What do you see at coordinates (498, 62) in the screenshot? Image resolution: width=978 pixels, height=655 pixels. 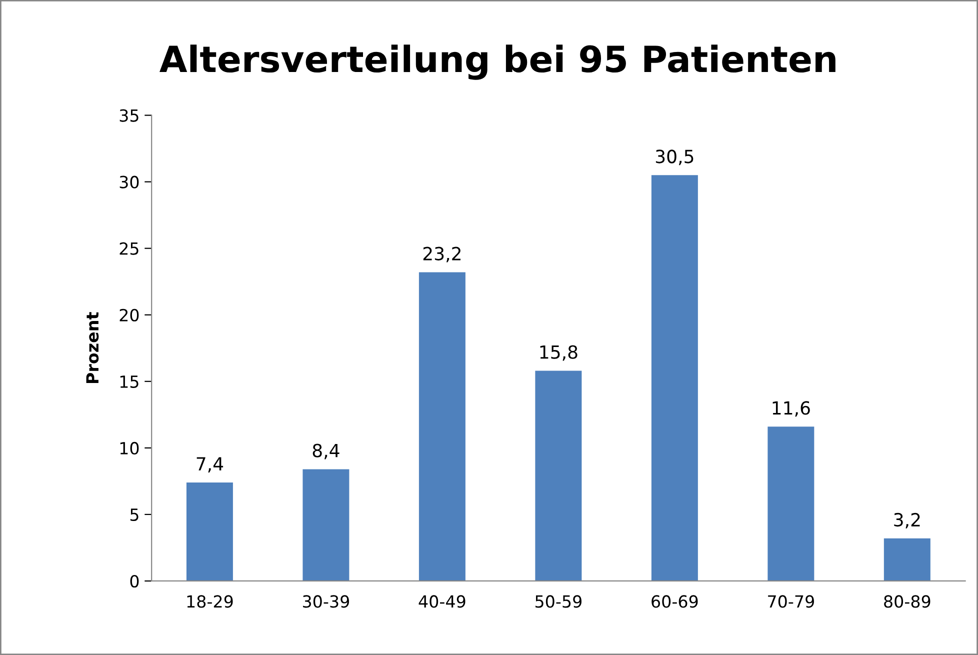 I see `chart-title: Altersverteilung bei 95 Patienten` at bounding box center [498, 62].